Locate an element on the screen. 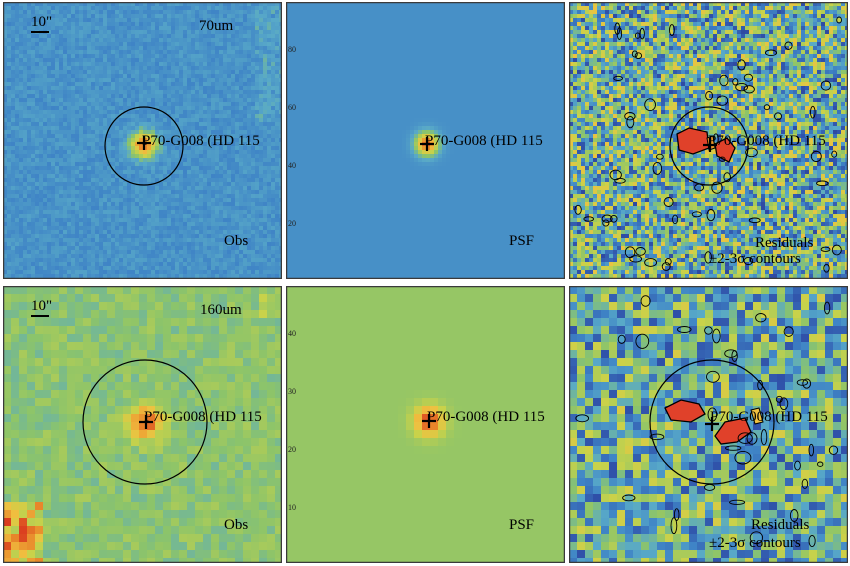  y-tick-label: 10 is located at coordinates (292, 507).